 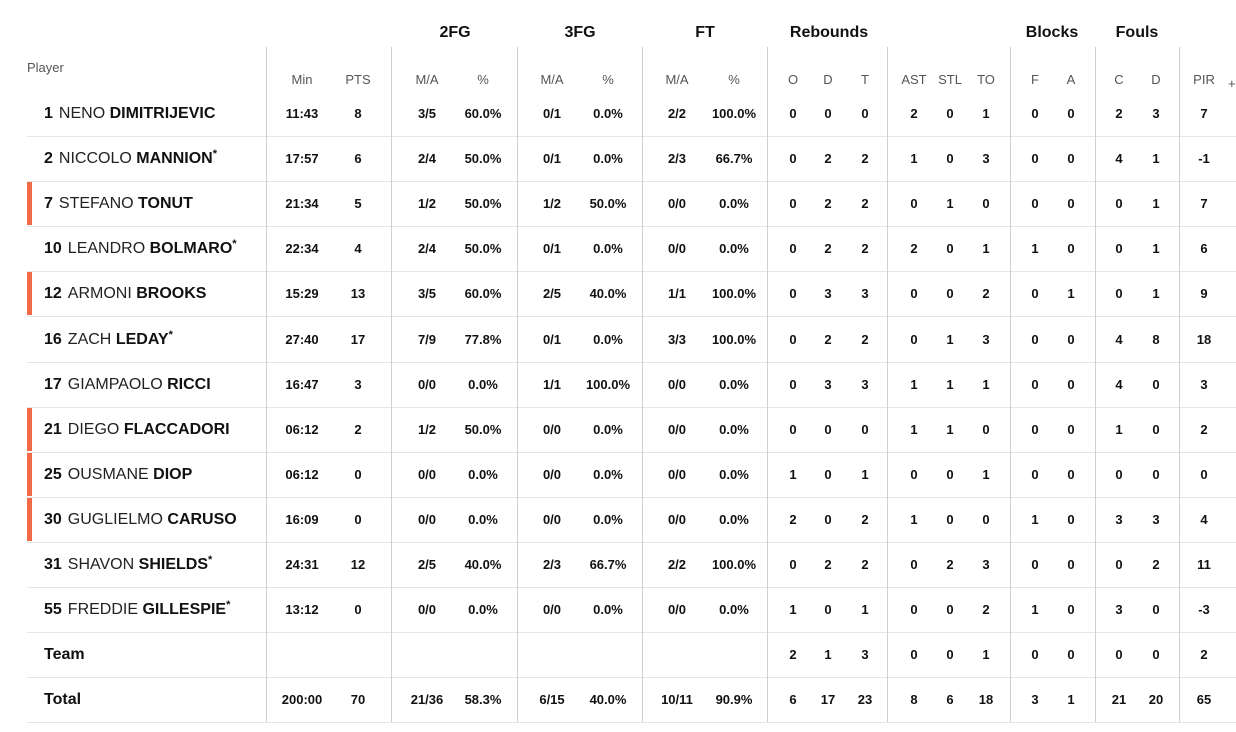 I want to click on player-name-cell: 25 OUSMANE DIOP, so click(x=118, y=474).